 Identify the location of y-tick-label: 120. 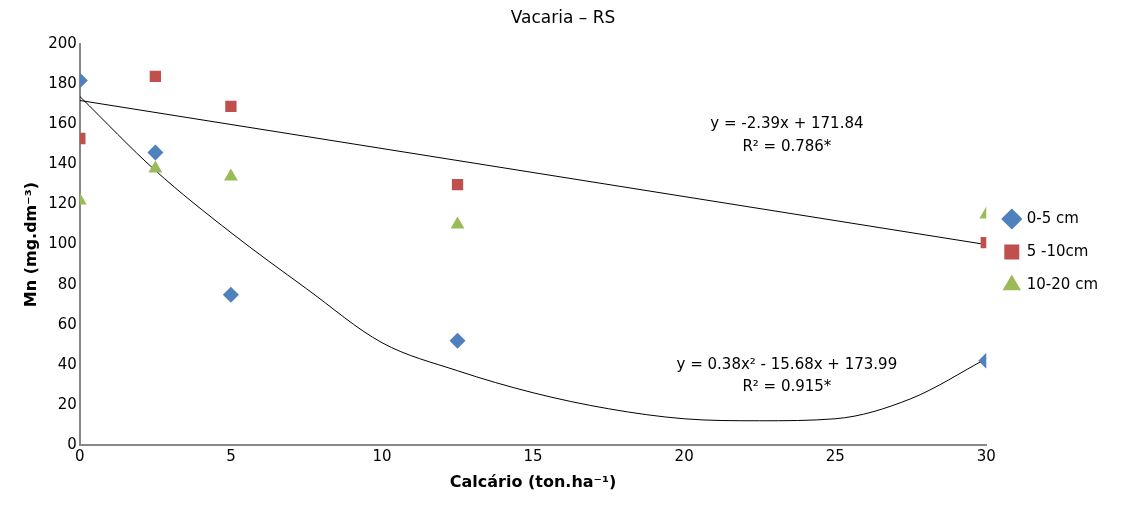
(62, 203).